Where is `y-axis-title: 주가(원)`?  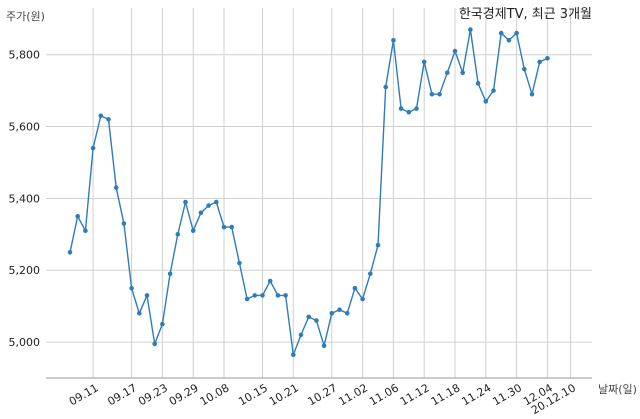 y-axis-title: 주가(원) is located at coordinates (25, 16).